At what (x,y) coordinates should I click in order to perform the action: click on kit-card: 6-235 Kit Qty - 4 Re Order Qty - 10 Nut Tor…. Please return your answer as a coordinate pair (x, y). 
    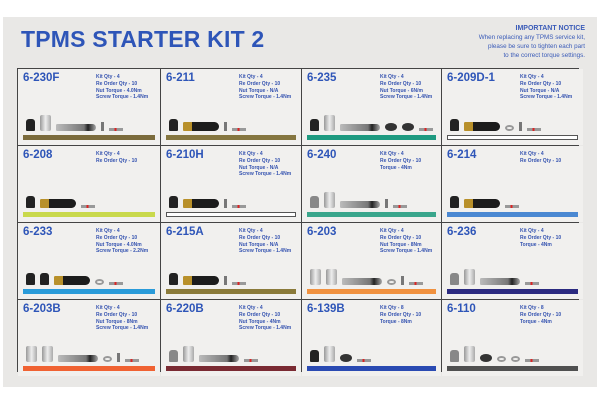
    Looking at the image, I should click on (371, 107).